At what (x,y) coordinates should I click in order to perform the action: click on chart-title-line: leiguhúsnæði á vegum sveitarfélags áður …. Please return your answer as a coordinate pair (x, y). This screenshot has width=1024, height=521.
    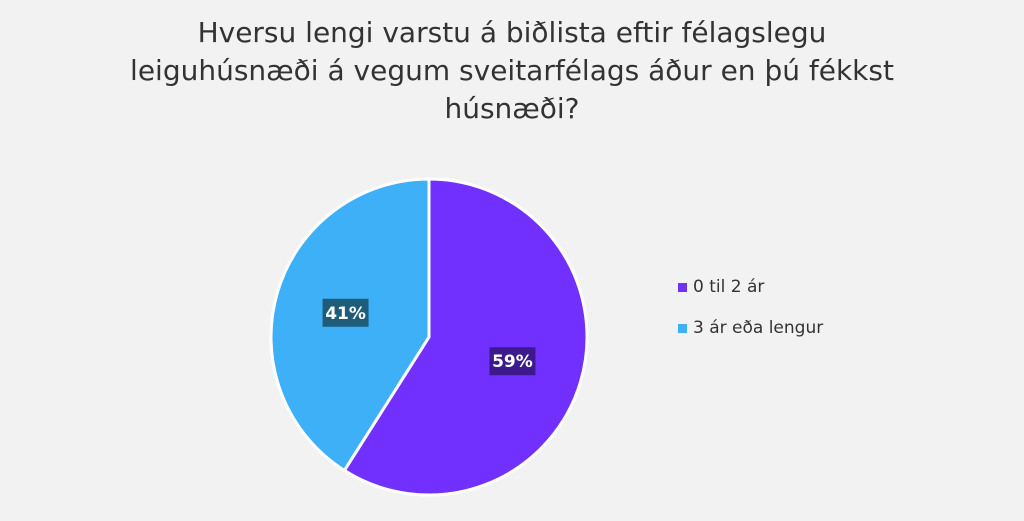
    Looking at the image, I should click on (512, 70).